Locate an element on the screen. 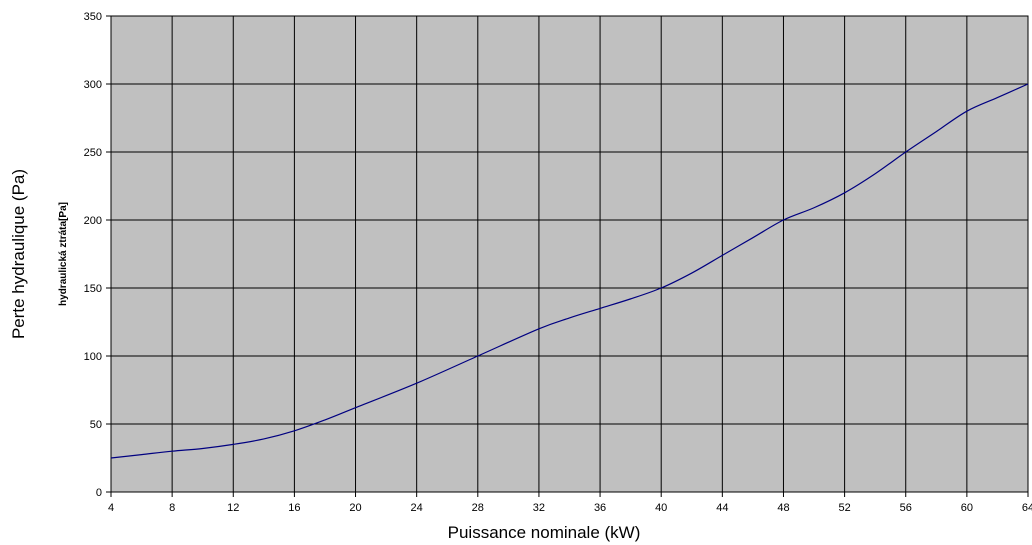  y-tick-label: 0 is located at coordinates (99, 493).